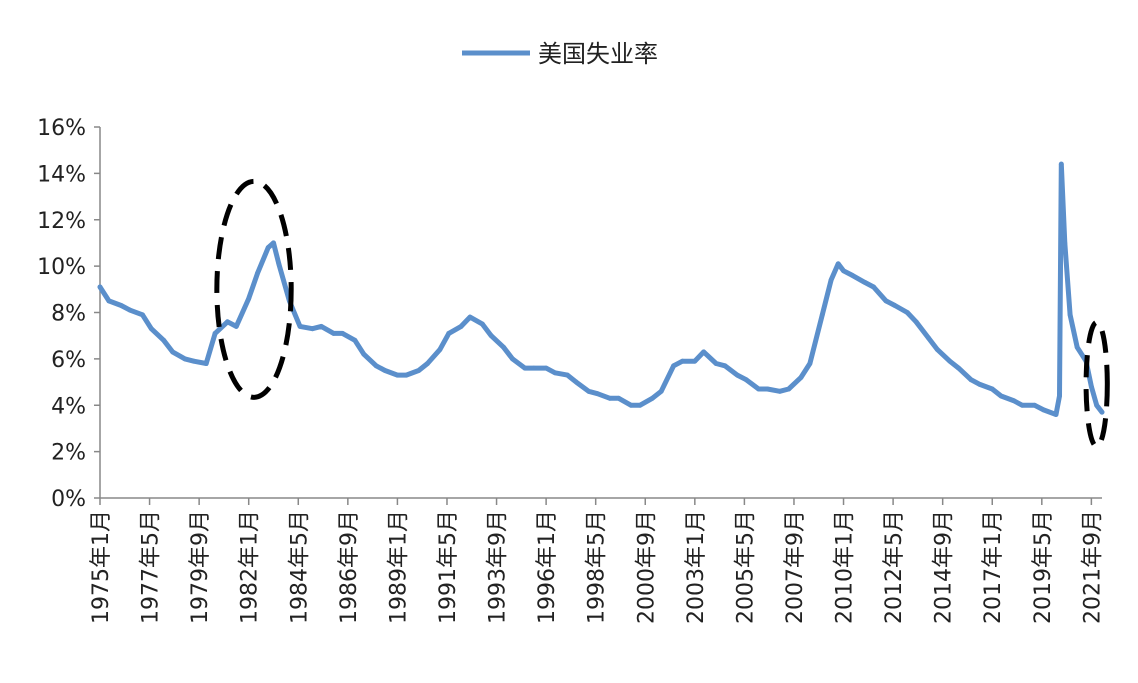 This screenshot has width=1138, height=683. Describe the element at coordinates (151, 567) in the screenshot. I see `x-tick-label: 1977年5月` at that location.